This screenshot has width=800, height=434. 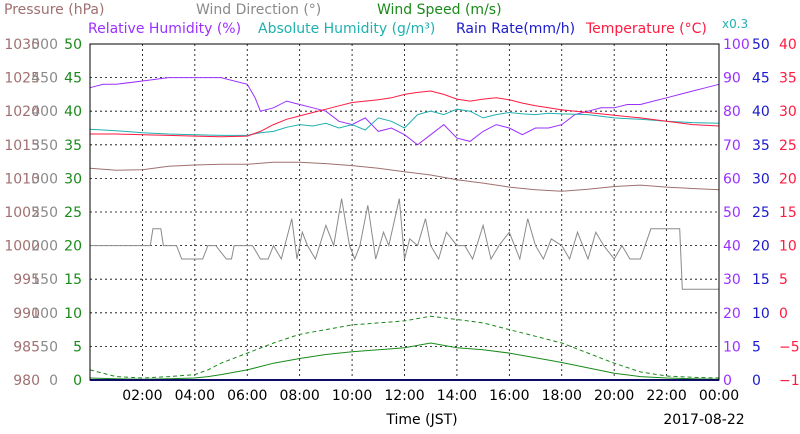 I want to click on wind-direction-tick-label: 450, so click(x=44, y=79).